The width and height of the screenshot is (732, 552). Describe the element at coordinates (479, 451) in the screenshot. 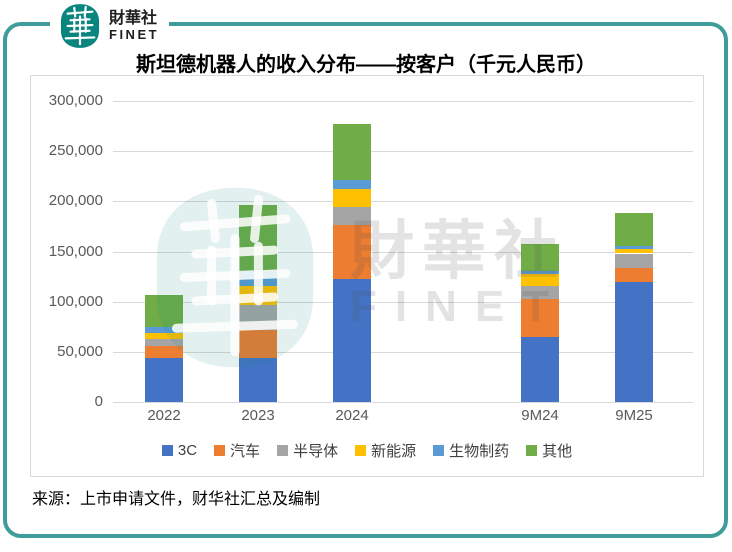

I see `legend-label: 生物制药` at that location.